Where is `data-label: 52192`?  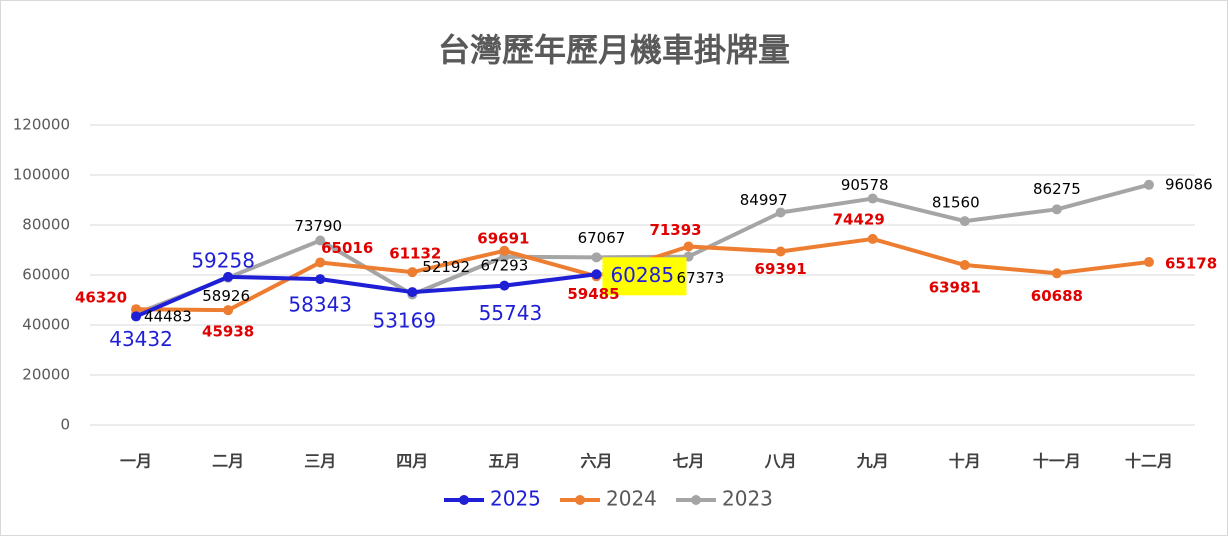
data-label: 52192 is located at coordinates (446, 267).